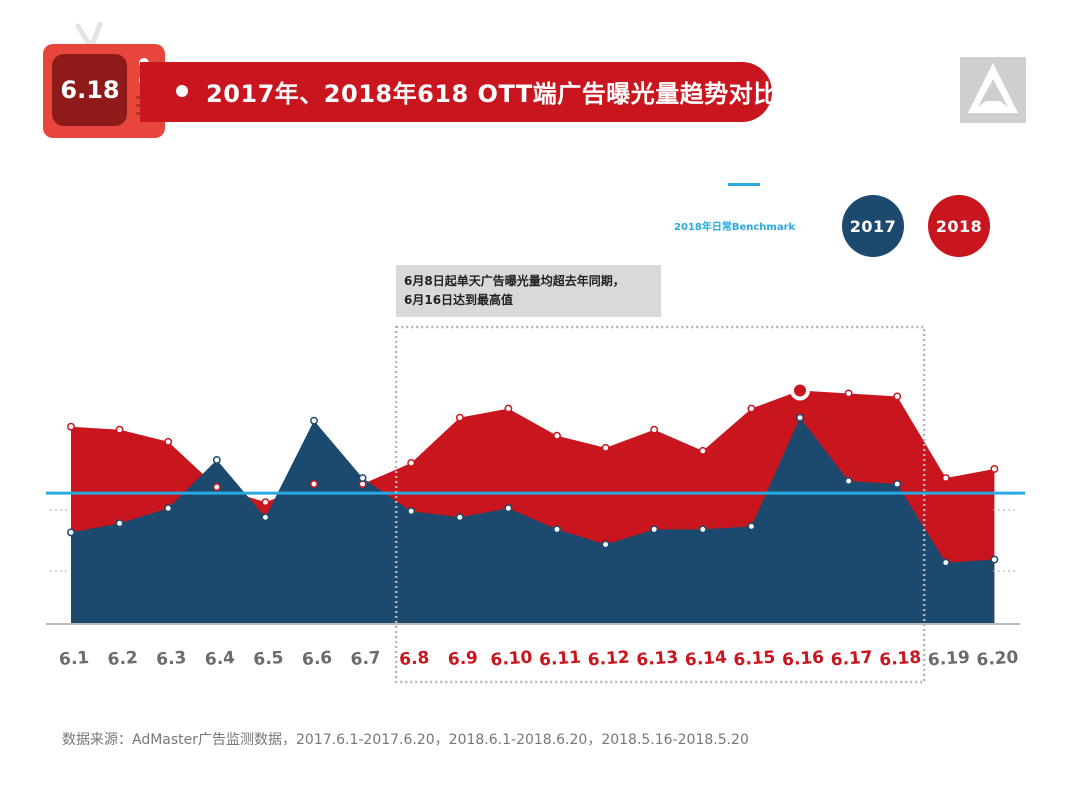 The height and width of the screenshot is (785, 1080). Describe the element at coordinates (605, 447) in the screenshot. I see `point-2018-6.12` at that location.